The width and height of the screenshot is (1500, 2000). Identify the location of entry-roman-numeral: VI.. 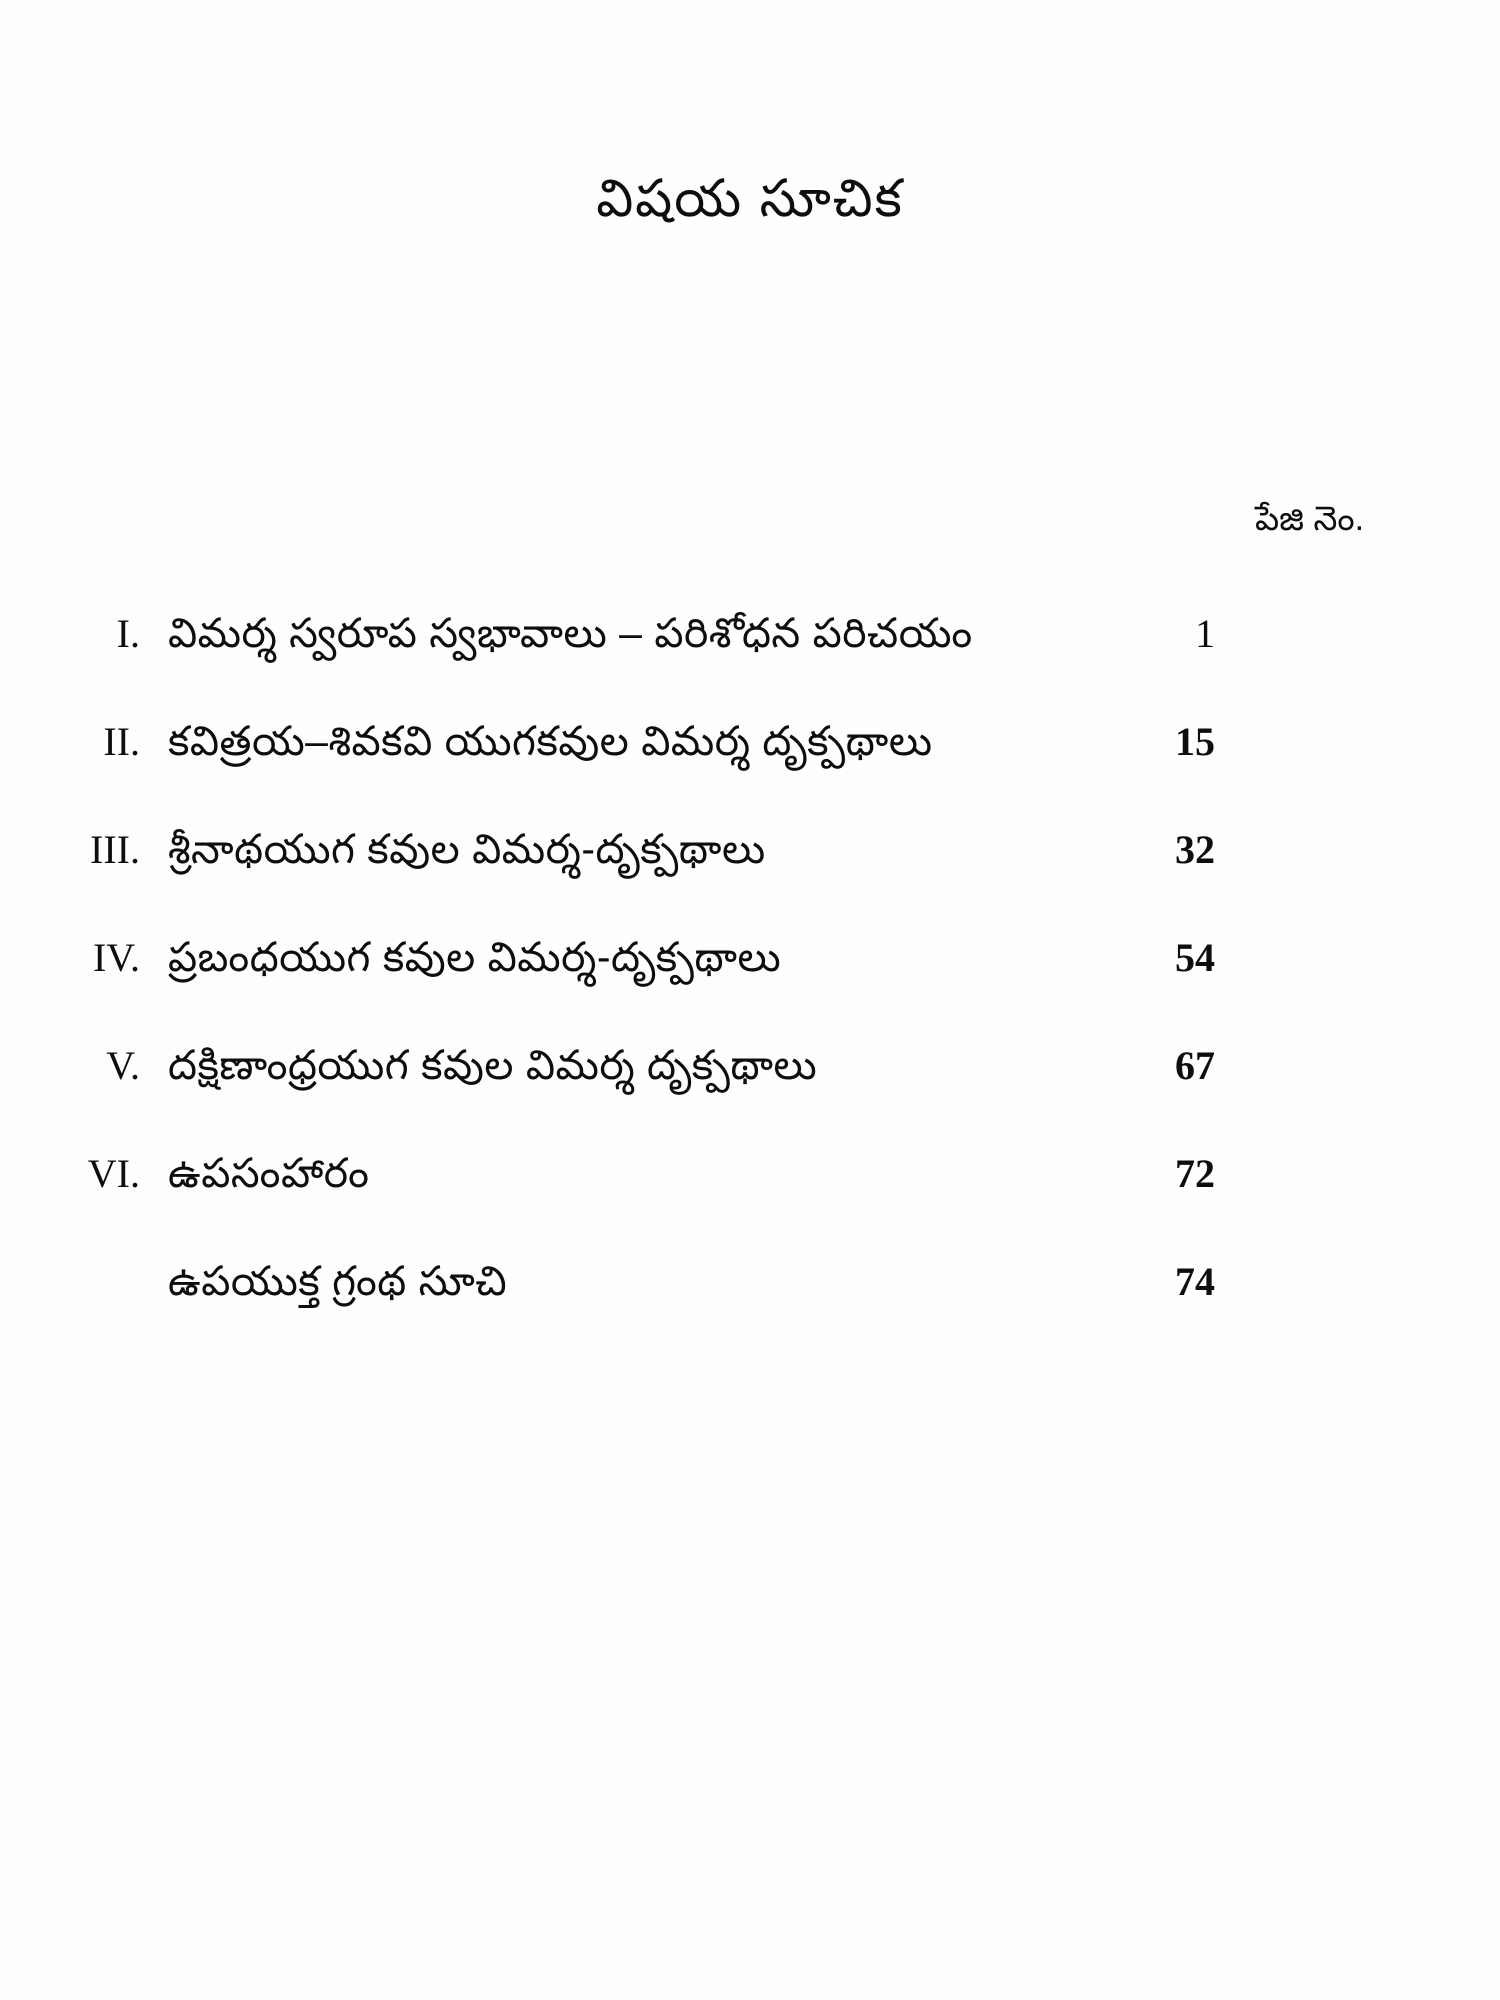
(113, 1173).